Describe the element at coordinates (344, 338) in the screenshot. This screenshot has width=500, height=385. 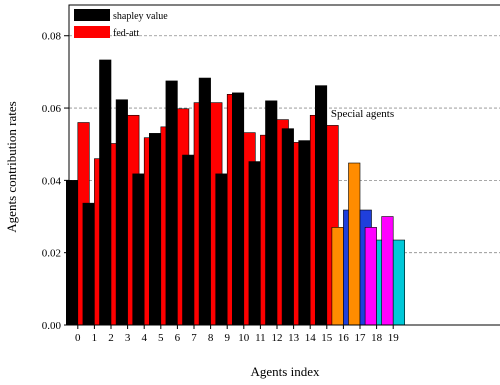
I see `x-tick-label: 16` at that location.